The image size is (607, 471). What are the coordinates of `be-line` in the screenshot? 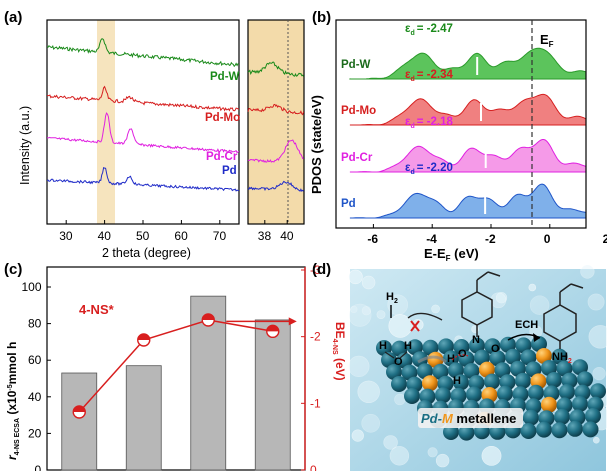 It's located at (175, 366).